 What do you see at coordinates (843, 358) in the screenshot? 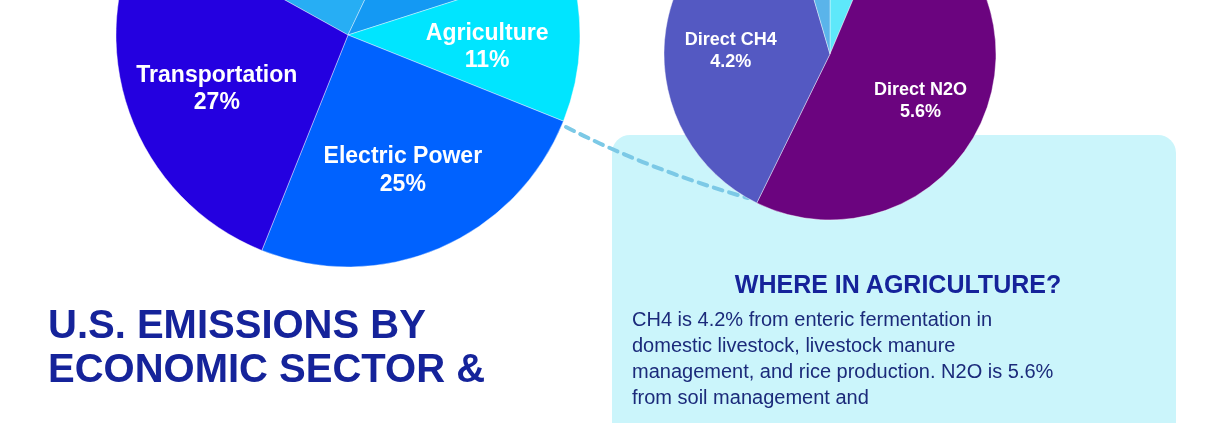
I see `text: CH4 is 4.2% from enteric fermentation in domestic livestock, livestock manure management, and rice production. N2O is 5.6% from soil management and` at bounding box center [843, 358].